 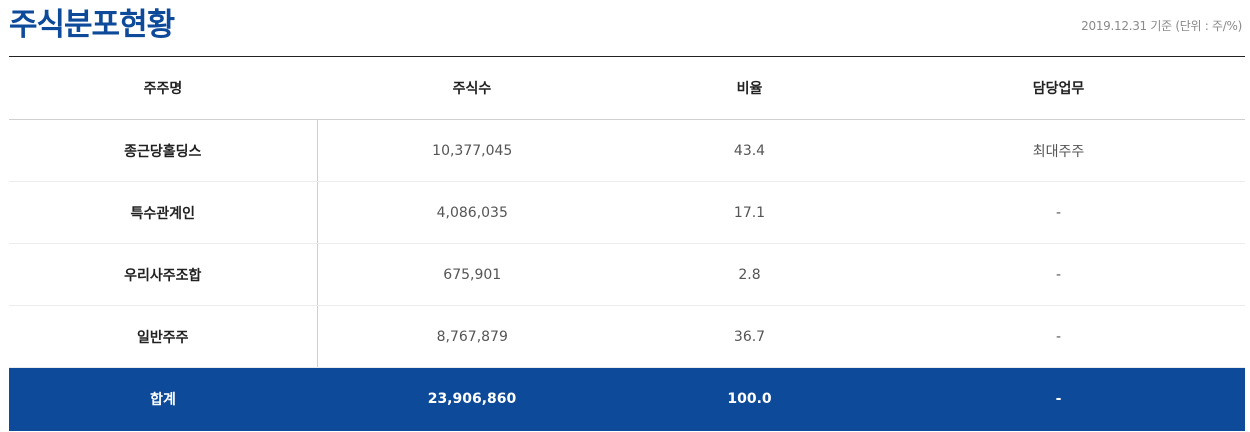 I want to click on table-row: 우리사주조합 675,901 2.8 -, so click(x=627, y=274).